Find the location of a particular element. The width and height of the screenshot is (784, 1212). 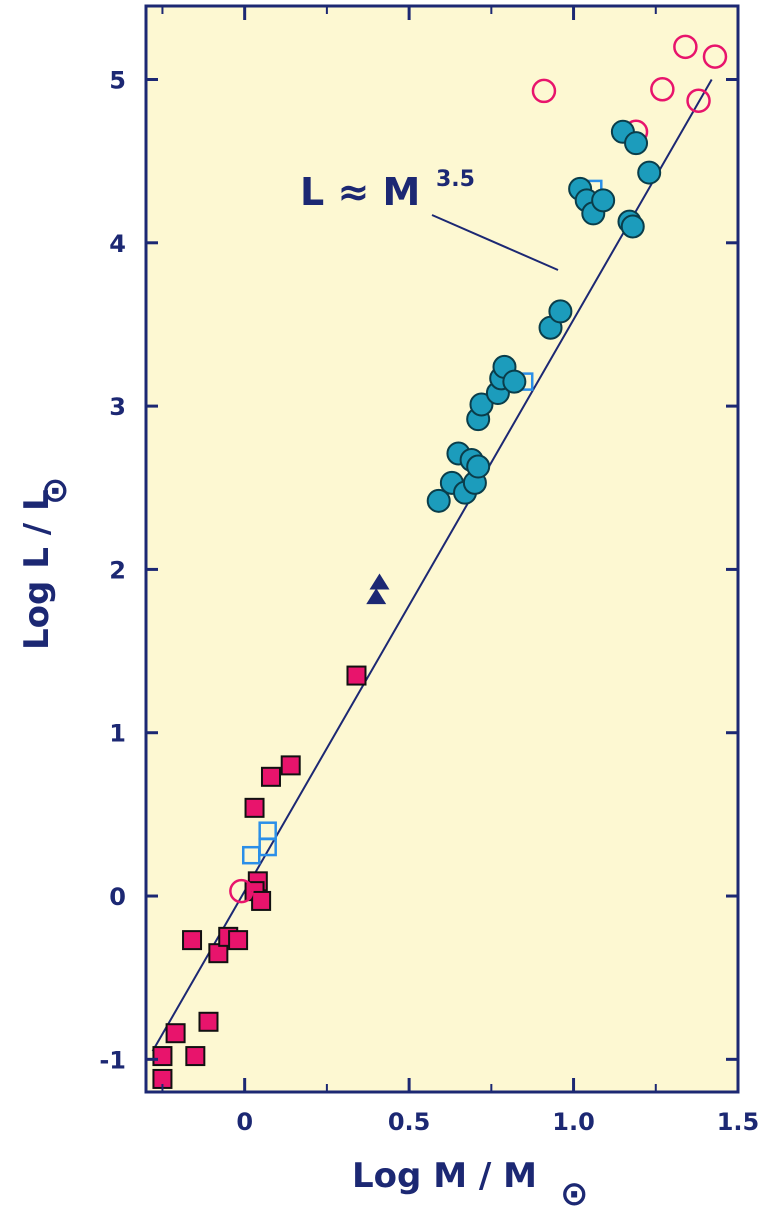

y-axis-title: Log L / L is located at coordinates (37, 569).